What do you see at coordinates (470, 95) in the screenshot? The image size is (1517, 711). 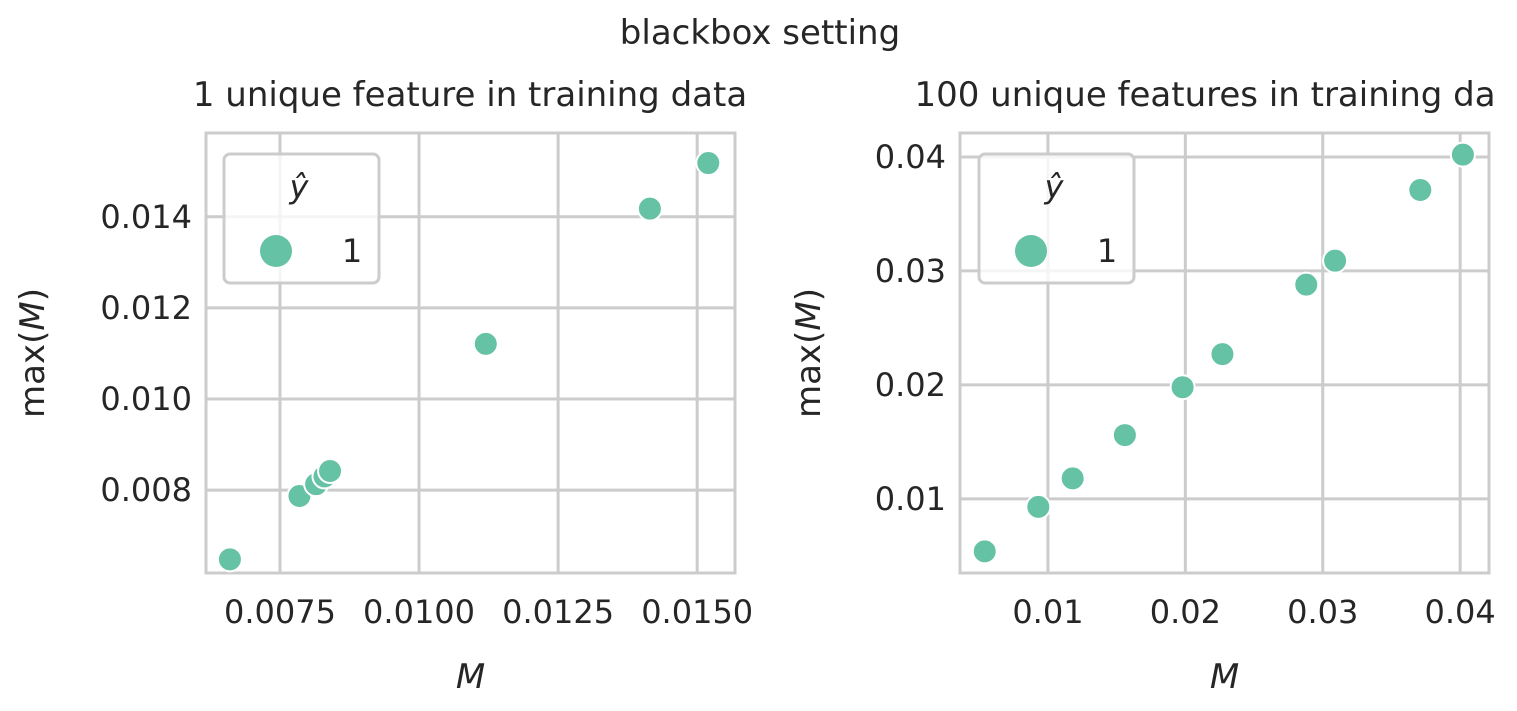 I see `panel-title: 1 unique feature in training data` at bounding box center [470, 95].